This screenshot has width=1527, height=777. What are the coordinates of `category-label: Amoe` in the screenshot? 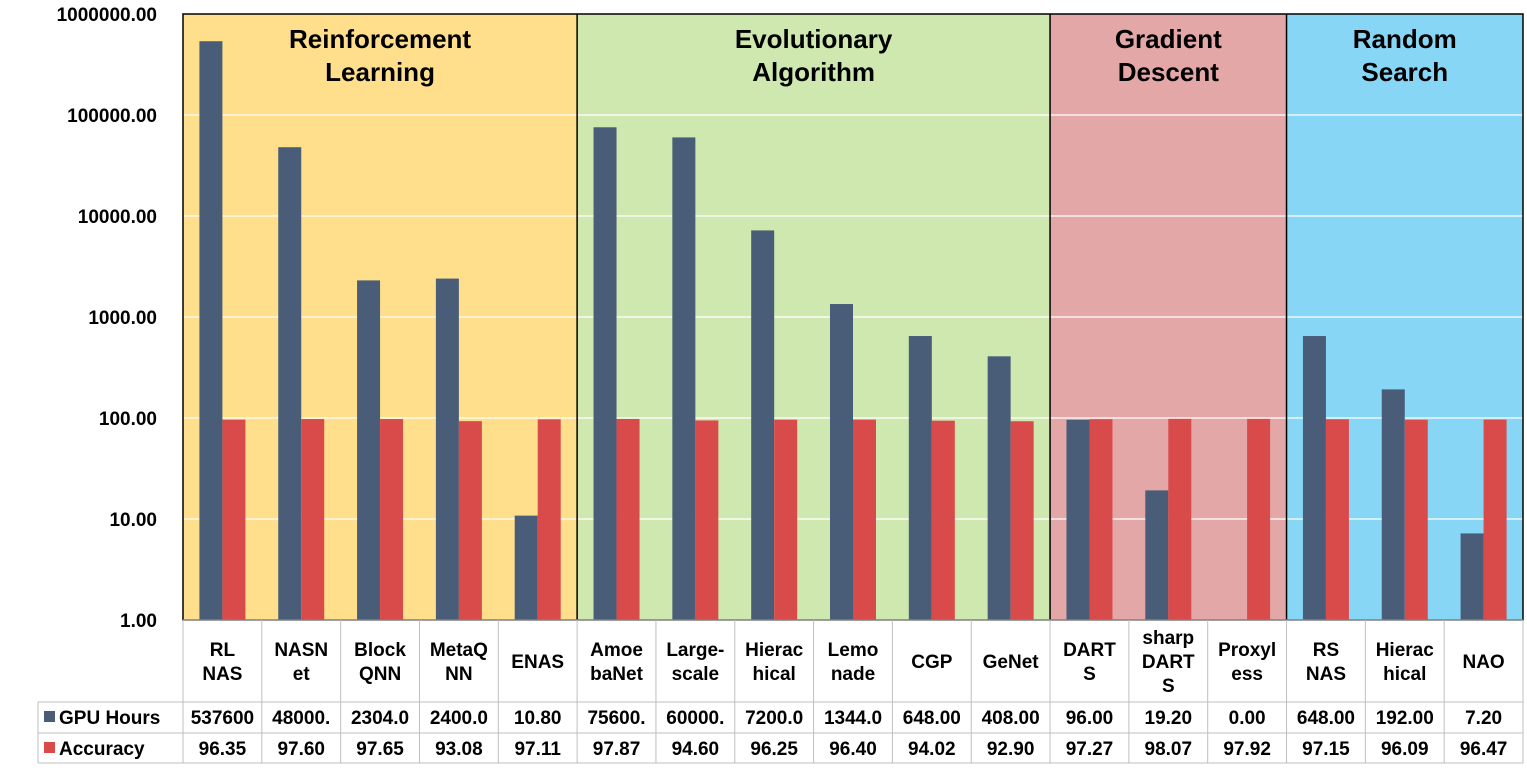 It's located at (616, 650).